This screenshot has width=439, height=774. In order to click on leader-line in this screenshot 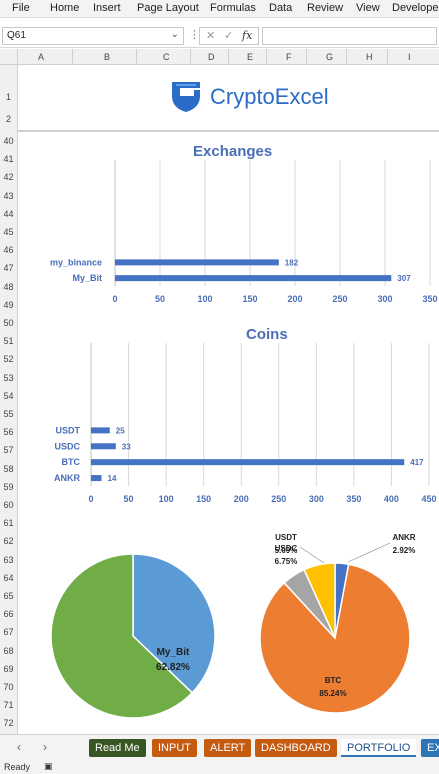, I will do `click(369, 552)`.